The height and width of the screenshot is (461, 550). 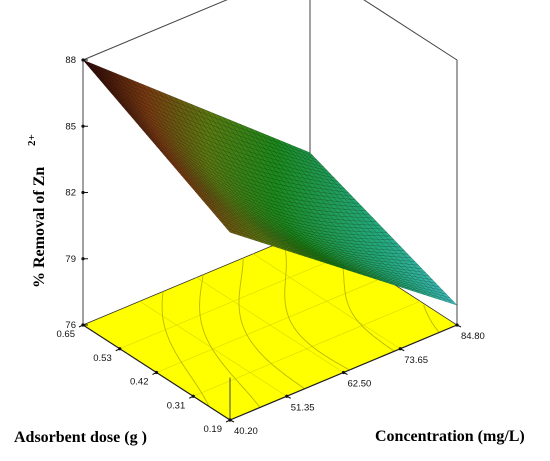 What do you see at coordinates (70, 325) in the screenshot?
I see `z-tick-label: 76` at bounding box center [70, 325].